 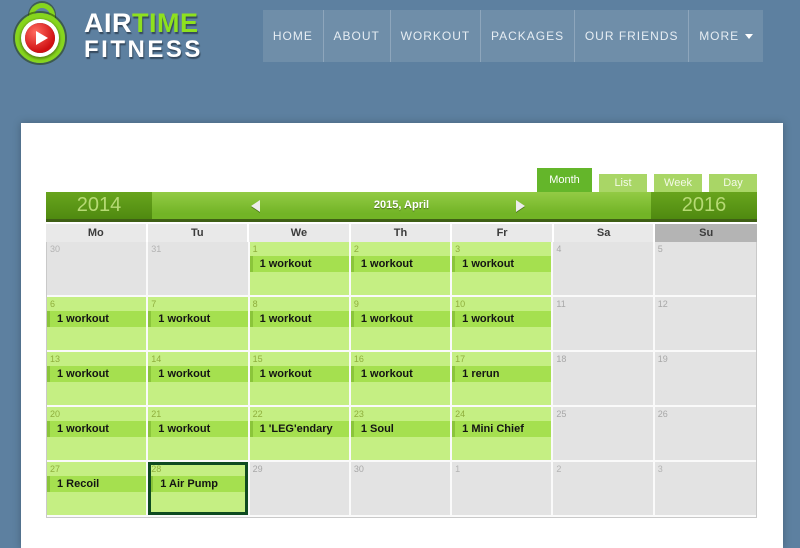 I want to click on day-cell-24: 24 1 Mini Chief, so click(x=503, y=434).